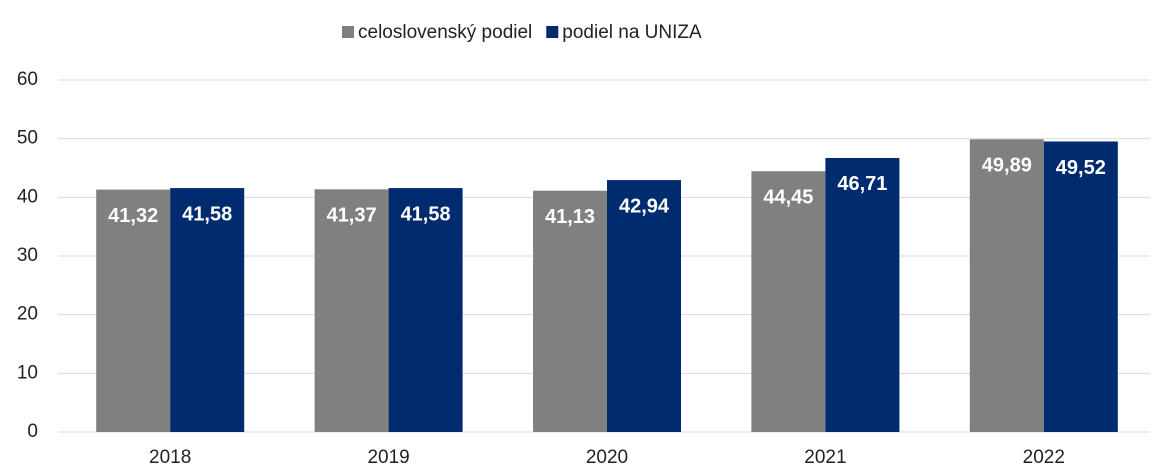 This screenshot has width=1160, height=474. I want to click on value-label: 41,13, so click(570, 217).